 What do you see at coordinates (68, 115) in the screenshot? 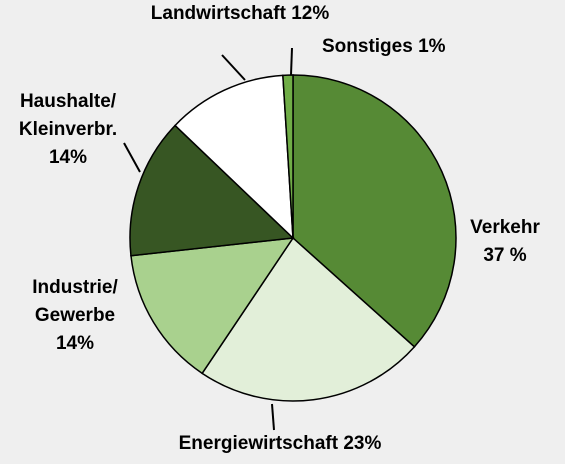
I see `category-label: Haushalte/ Kleinverbr.` at bounding box center [68, 115].